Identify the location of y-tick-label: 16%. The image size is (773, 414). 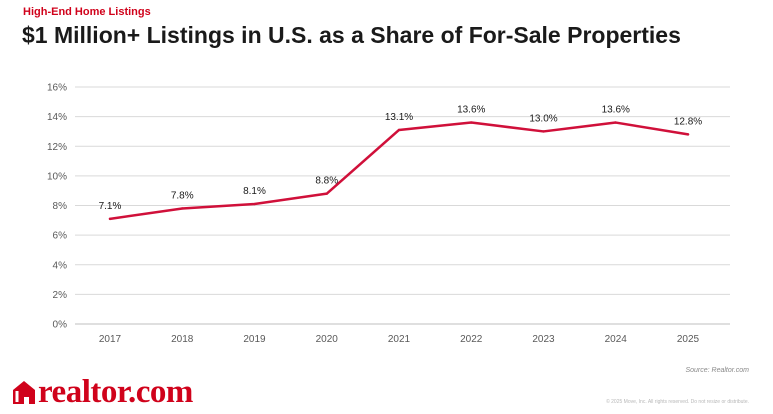
(57, 88).